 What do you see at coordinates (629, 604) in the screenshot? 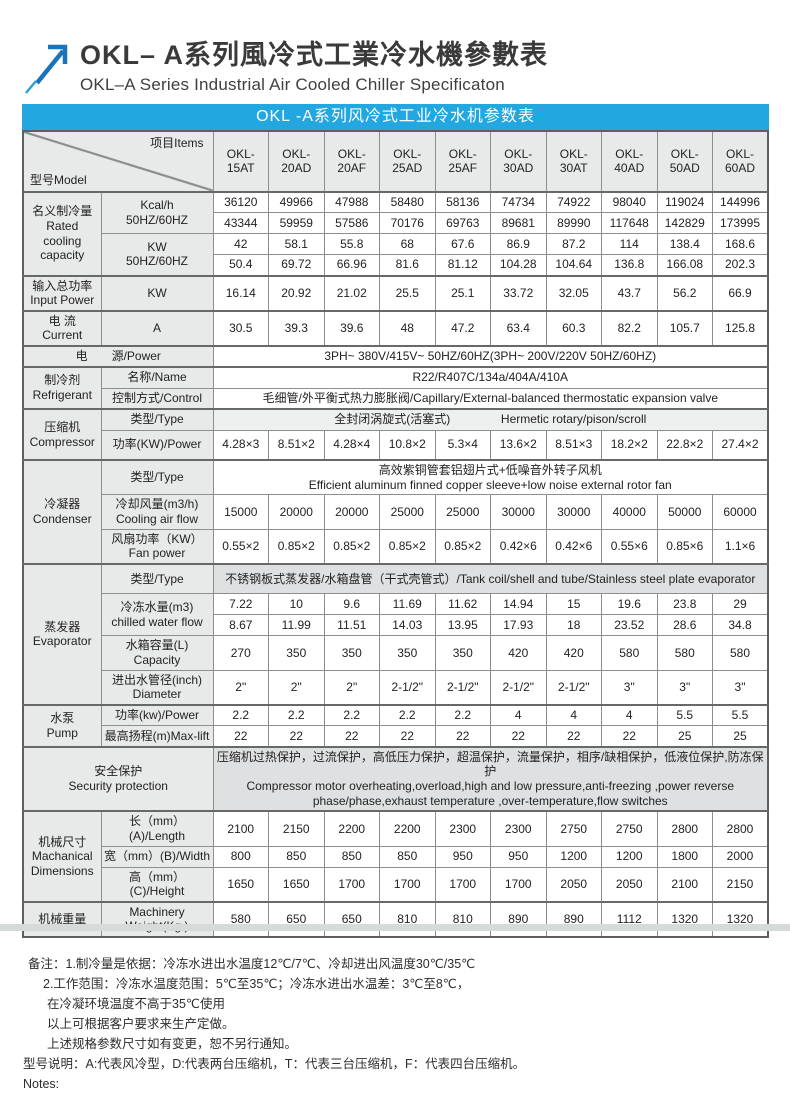
I see `chilled-water-50hz-cell: 19.6` at bounding box center [629, 604].